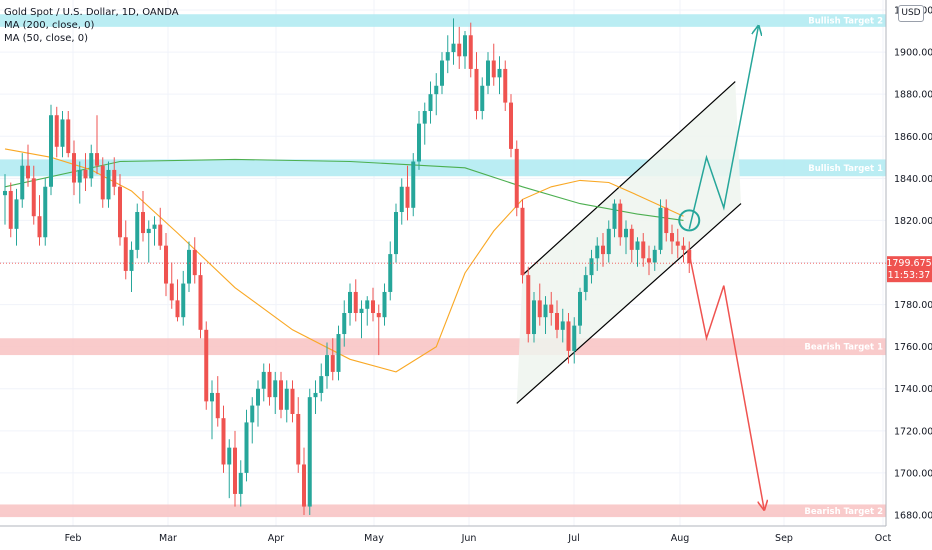 This screenshot has height=550, width=932. I want to click on channel-fill, so click(628, 242).